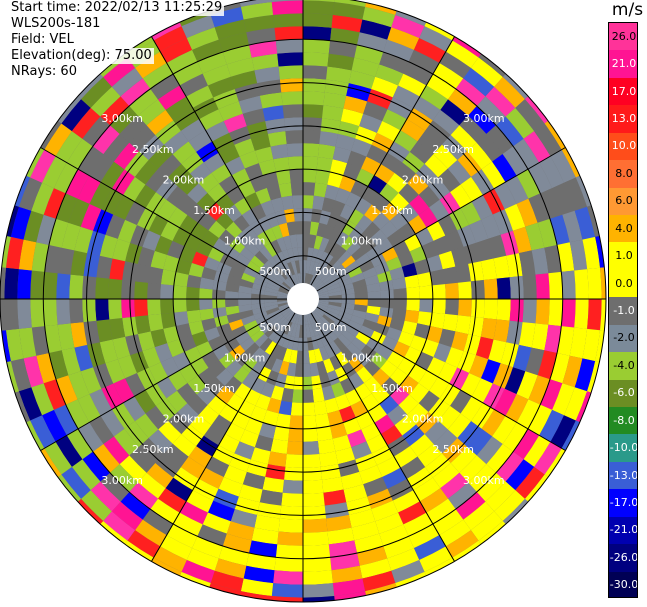  I want to click on colorbar-tick-label: -2.0, so click(624, 338).